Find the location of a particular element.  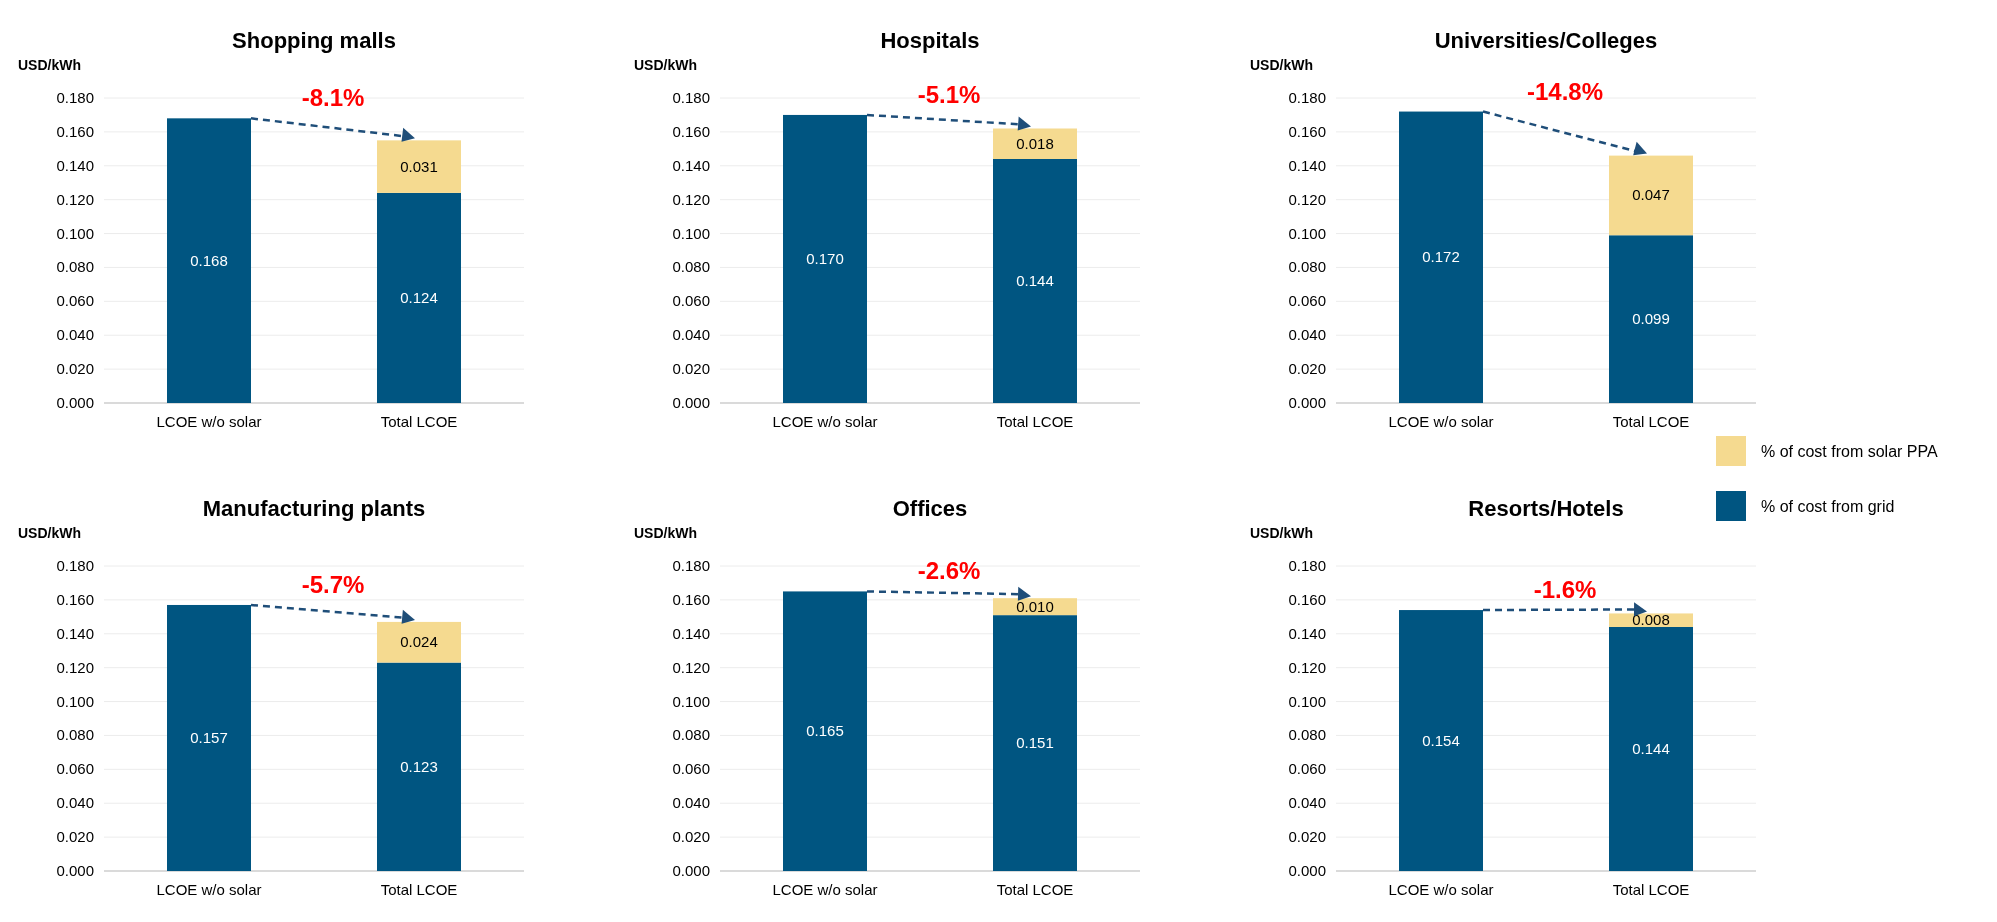

data-label: 0.157 is located at coordinates (209, 737).